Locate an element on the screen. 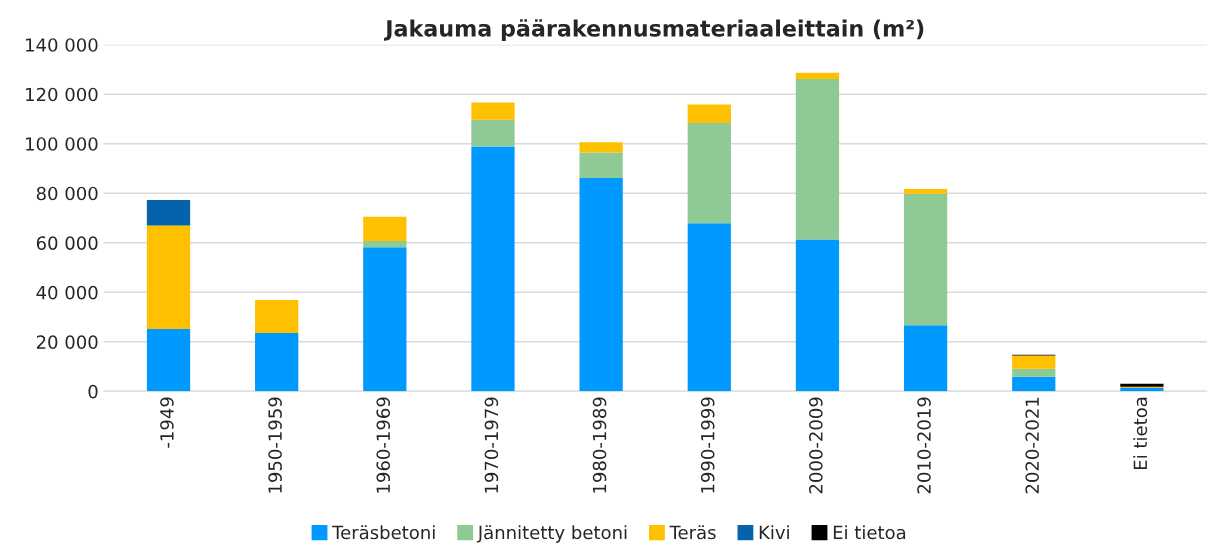 This screenshot has height=559, width=1219. x-tick-label: 1950-1959 is located at coordinates (275, 445).